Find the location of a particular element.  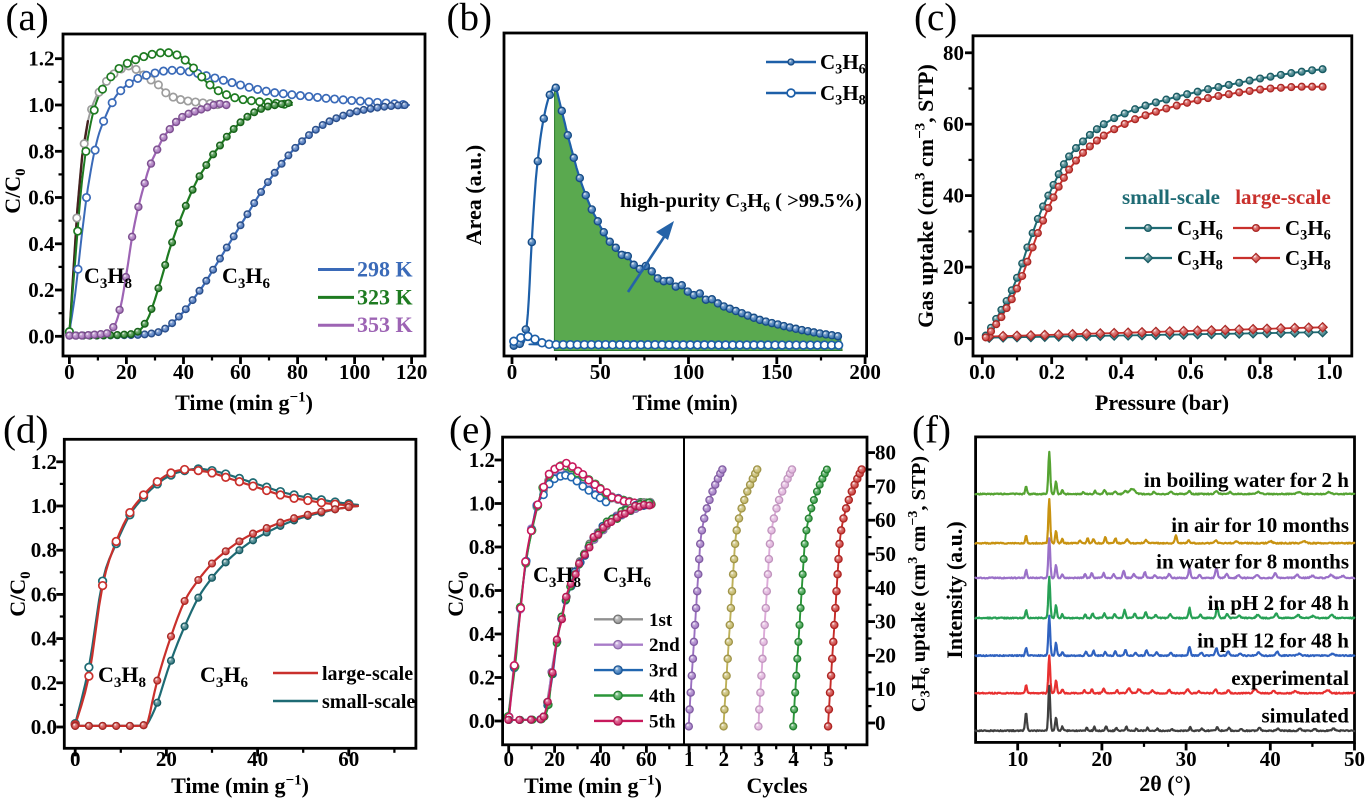

svg-text: 353 K is located at coordinates (385, 324).